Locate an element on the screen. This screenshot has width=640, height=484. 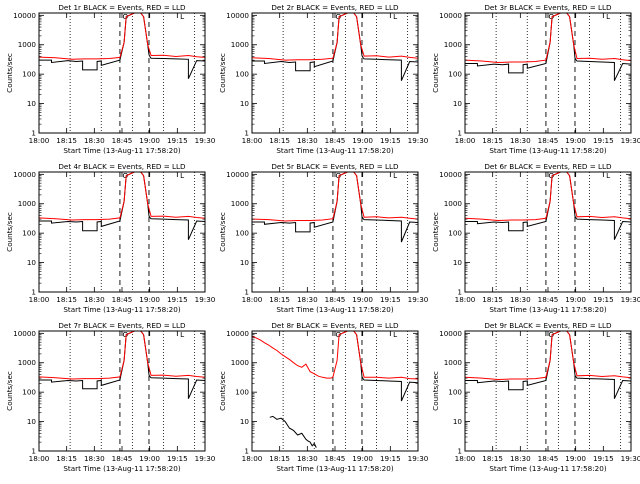
panel-title: Det 5r BLACK = Events, RED = LLD is located at coordinates (335, 166).